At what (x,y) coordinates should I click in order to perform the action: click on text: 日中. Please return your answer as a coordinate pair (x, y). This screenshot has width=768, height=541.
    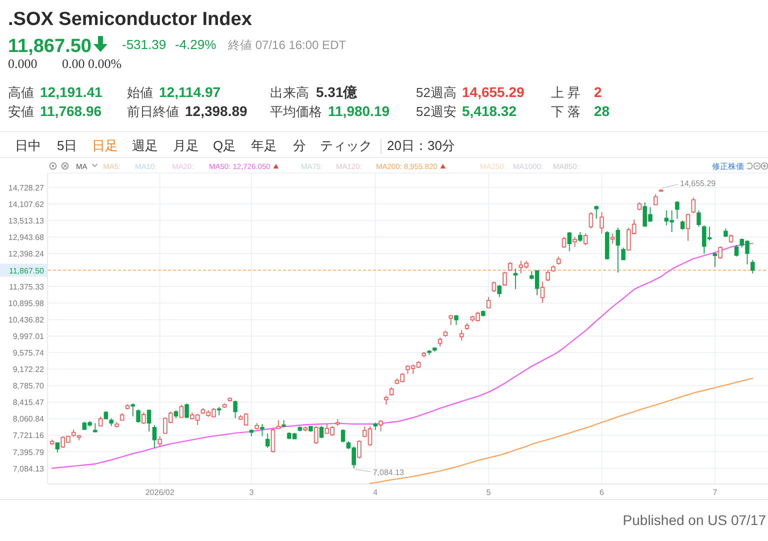
    Looking at the image, I should click on (28, 145).